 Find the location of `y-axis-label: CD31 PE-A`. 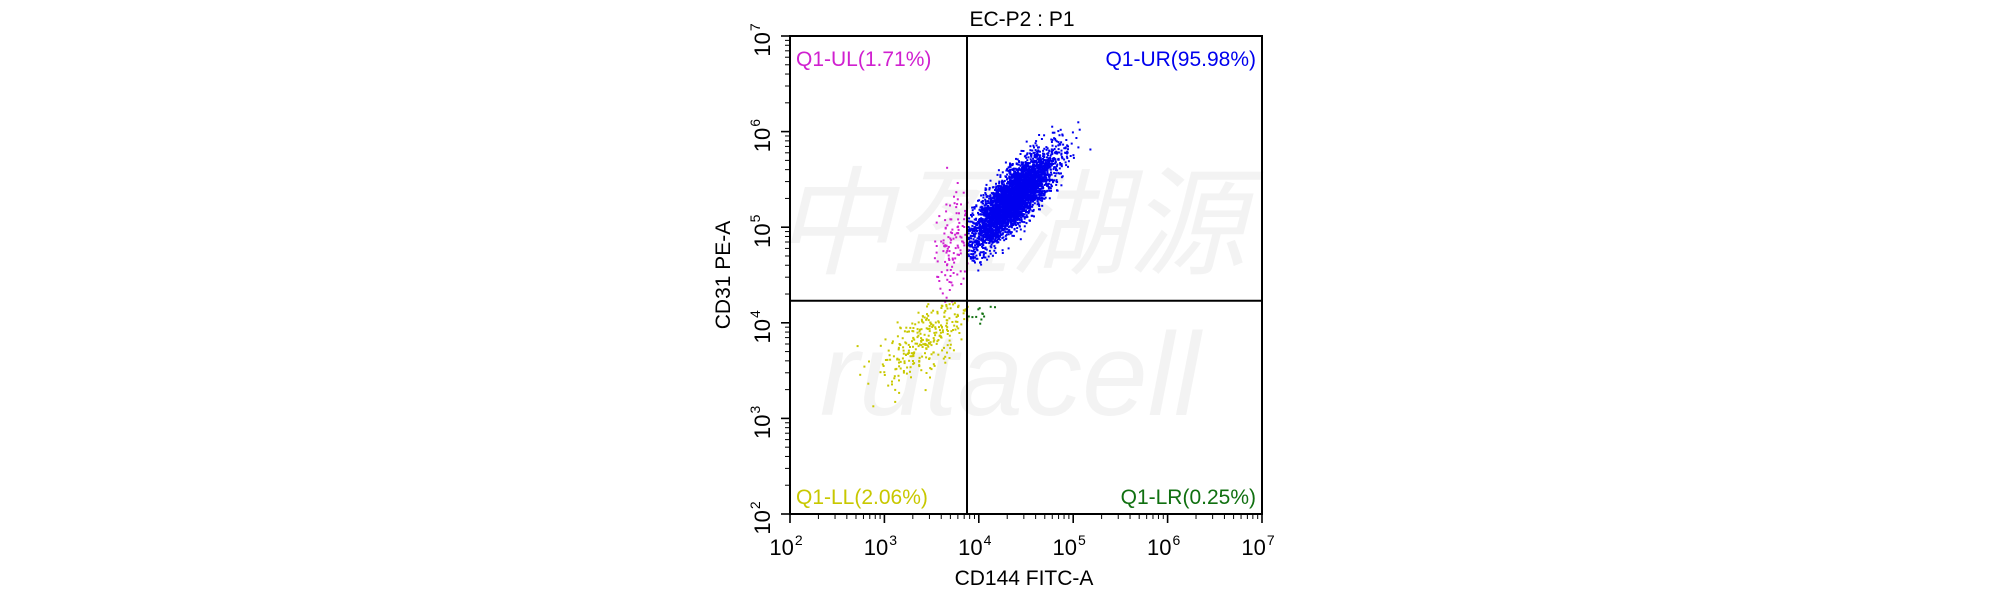

y-axis-label: CD31 PE-A is located at coordinates (723, 275).